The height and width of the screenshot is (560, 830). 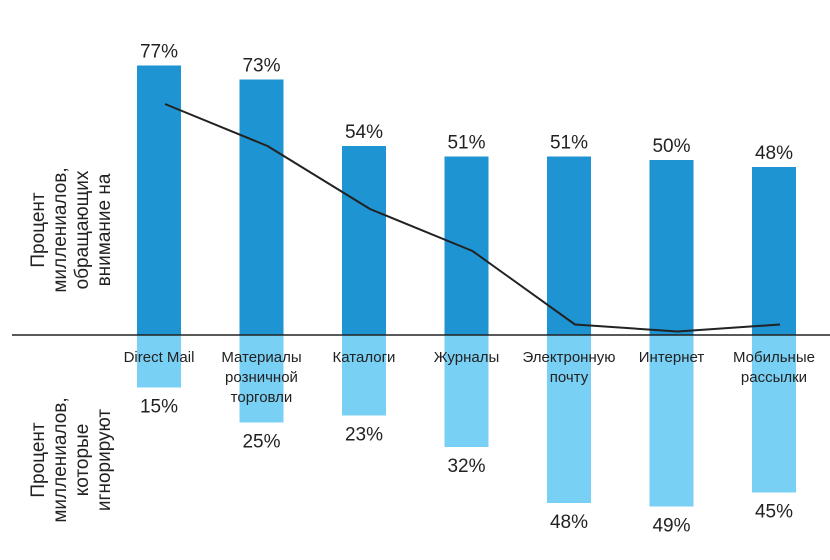 I want to click on category-label: Журналы, so click(x=467, y=357).